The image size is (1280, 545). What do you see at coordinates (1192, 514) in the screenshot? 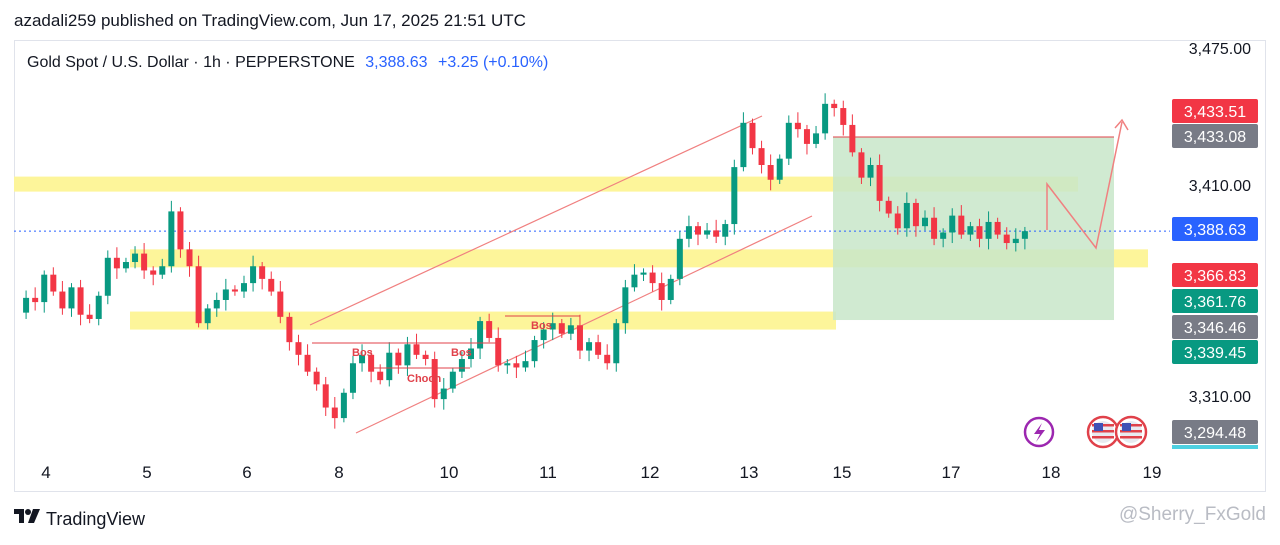
I see `author-watermark: @Sherry_FxGold` at bounding box center [1192, 514].